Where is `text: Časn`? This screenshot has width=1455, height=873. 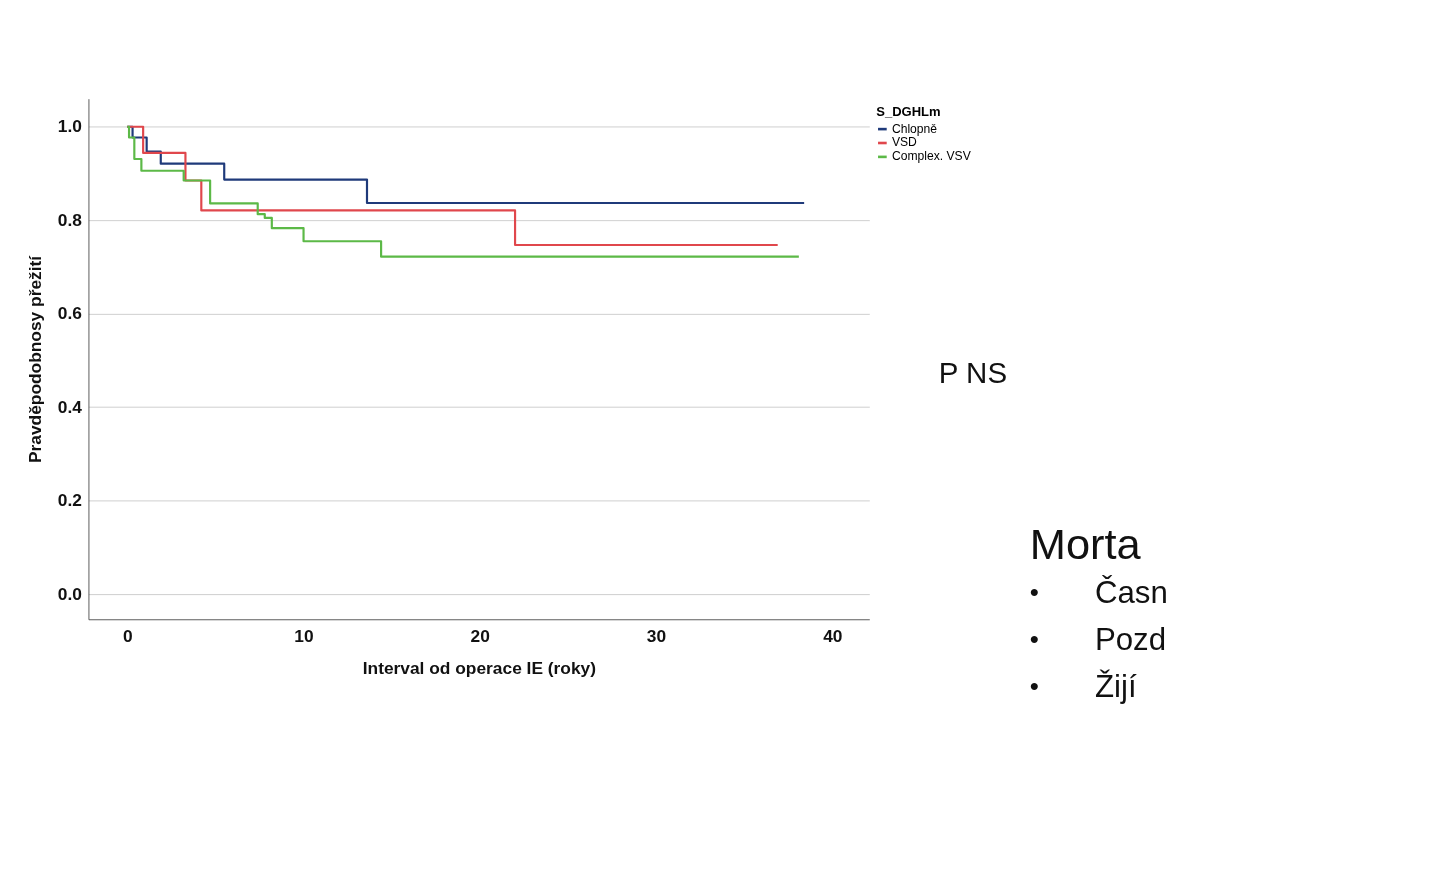 text: Časn is located at coordinates (1131, 592).